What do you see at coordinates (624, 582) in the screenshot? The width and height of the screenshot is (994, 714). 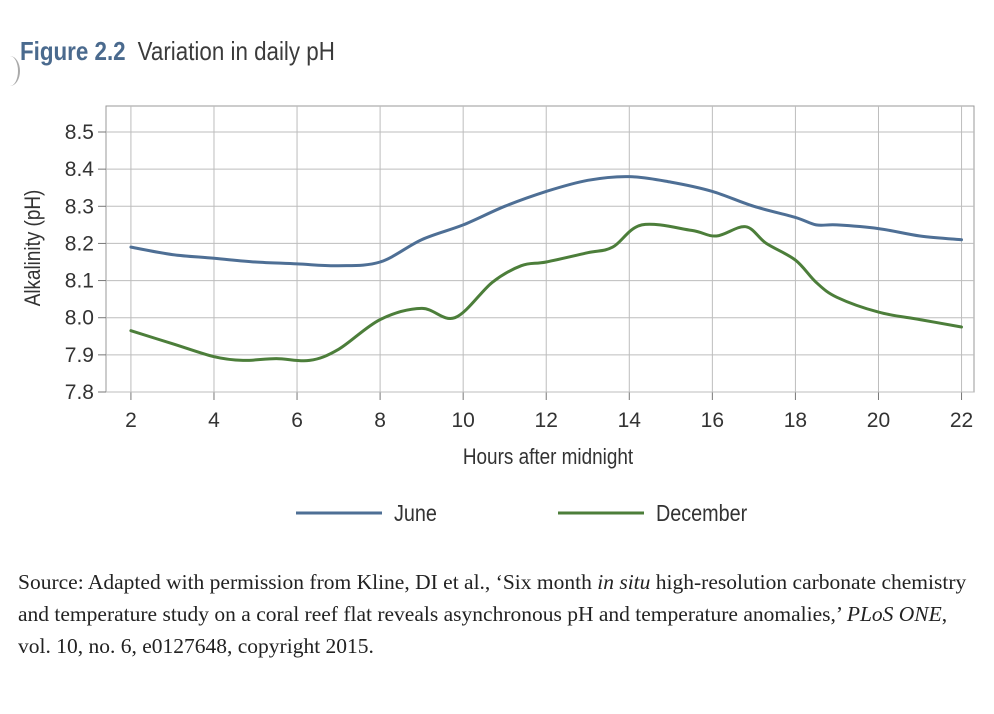 I see `source-italic-1: in situ` at bounding box center [624, 582].